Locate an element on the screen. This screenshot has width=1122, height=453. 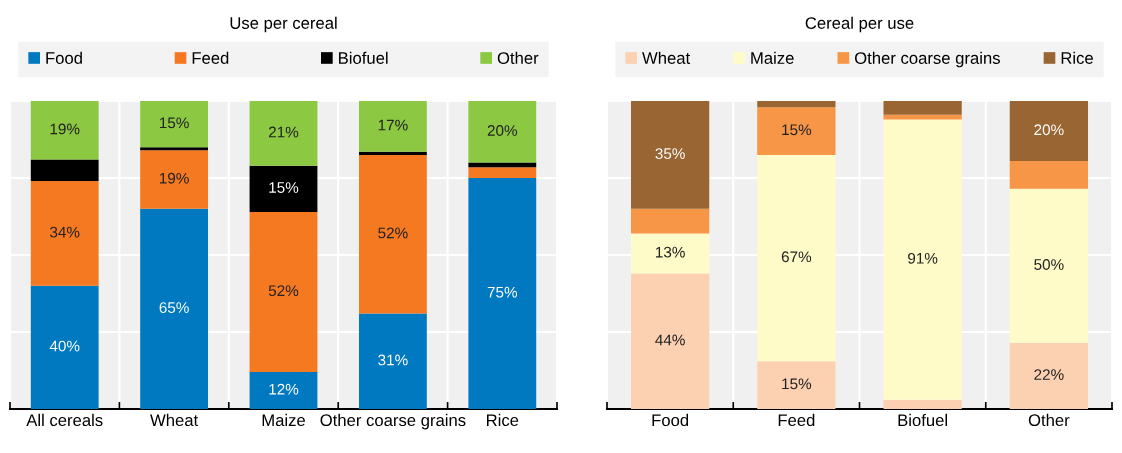
data-label: 65% is located at coordinates (174, 307).